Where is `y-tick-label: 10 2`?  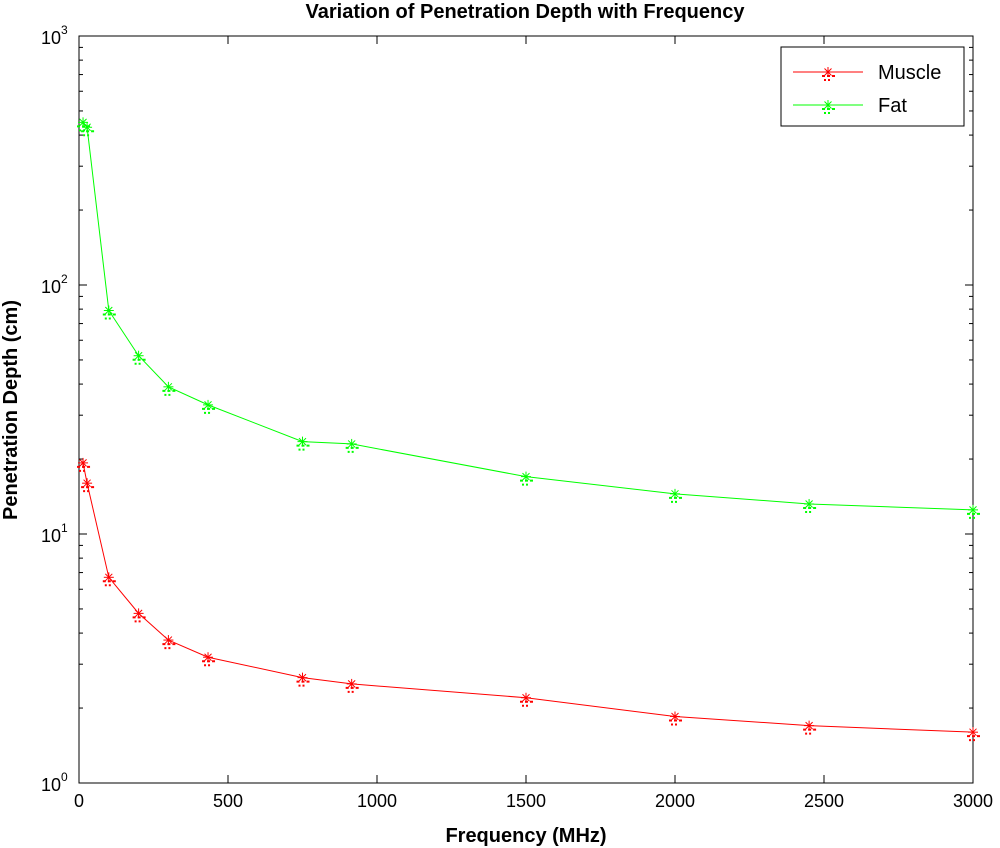 y-tick-label: 10 2 is located at coordinates (54, 284).